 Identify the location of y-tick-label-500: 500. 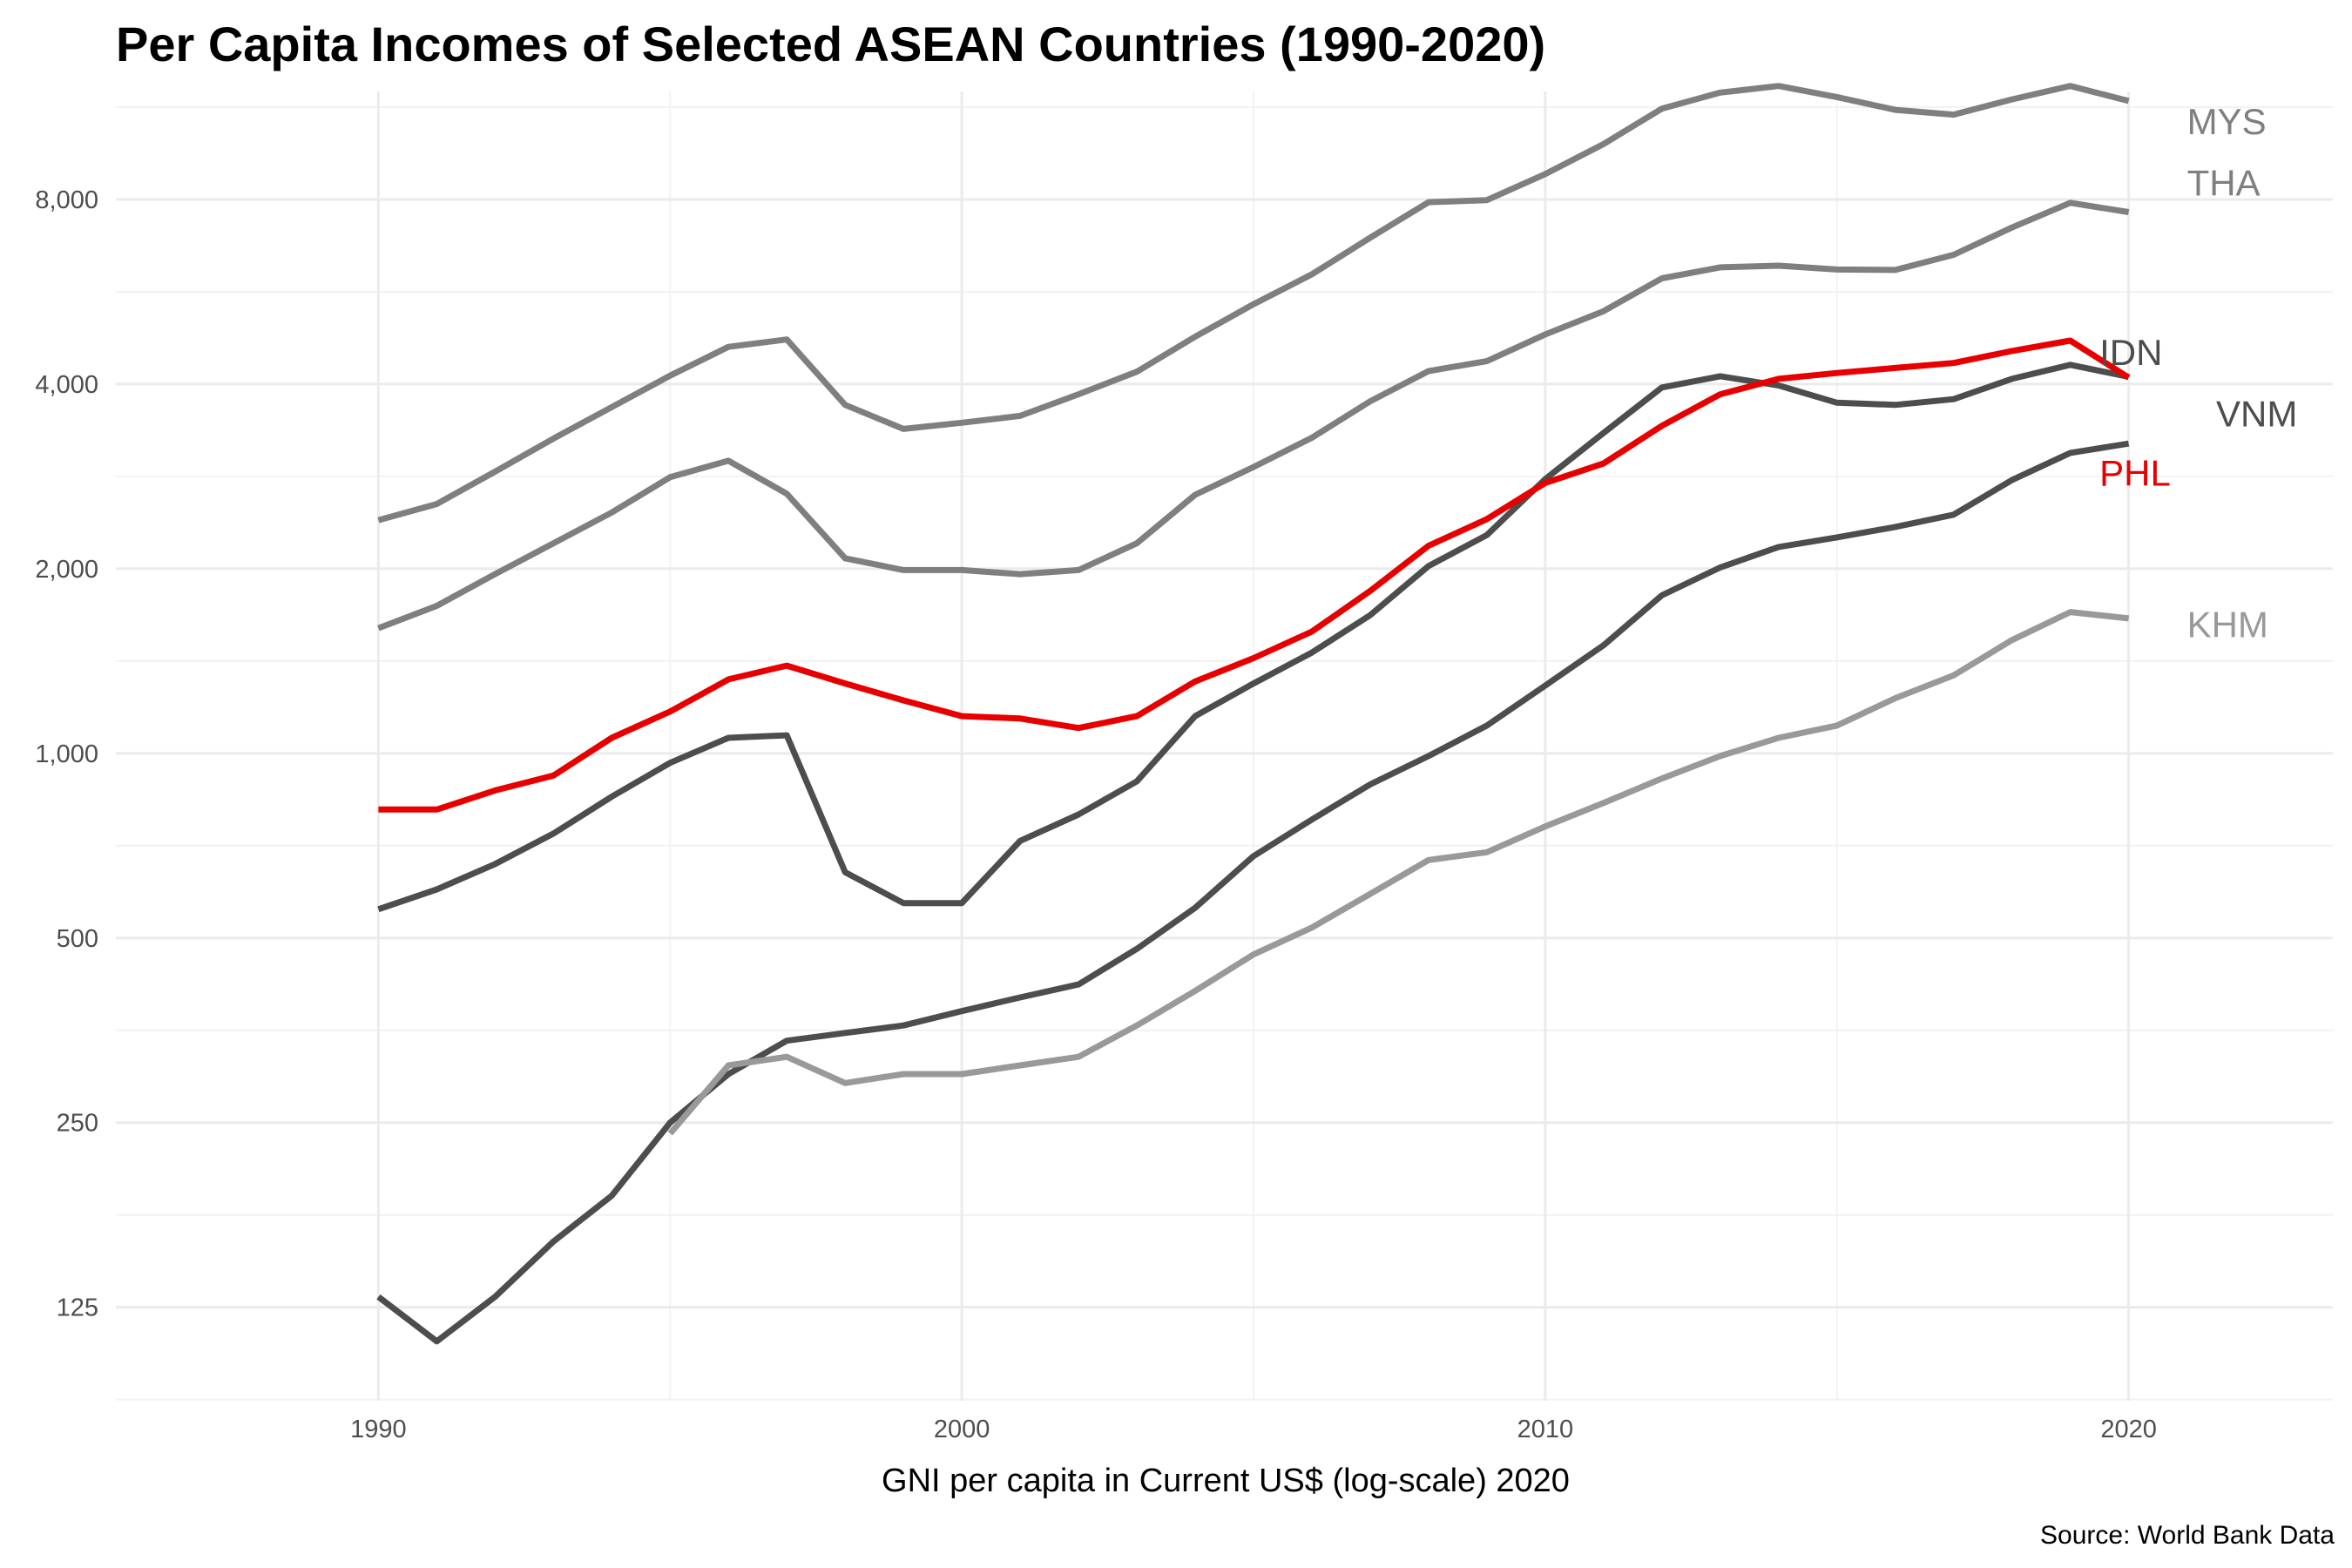
(77, 939).